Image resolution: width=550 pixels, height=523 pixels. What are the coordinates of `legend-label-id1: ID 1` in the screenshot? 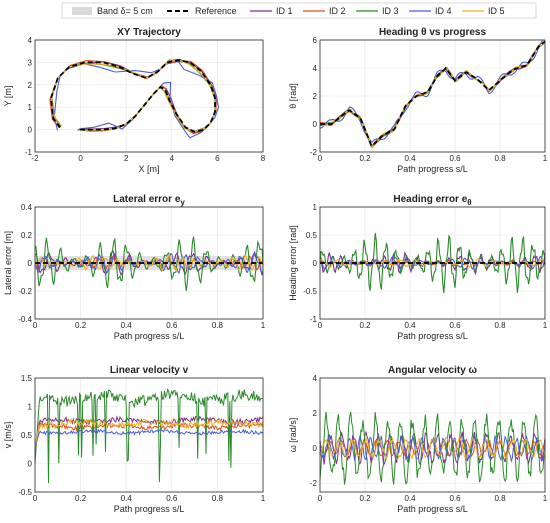 It's located at (284, 11).